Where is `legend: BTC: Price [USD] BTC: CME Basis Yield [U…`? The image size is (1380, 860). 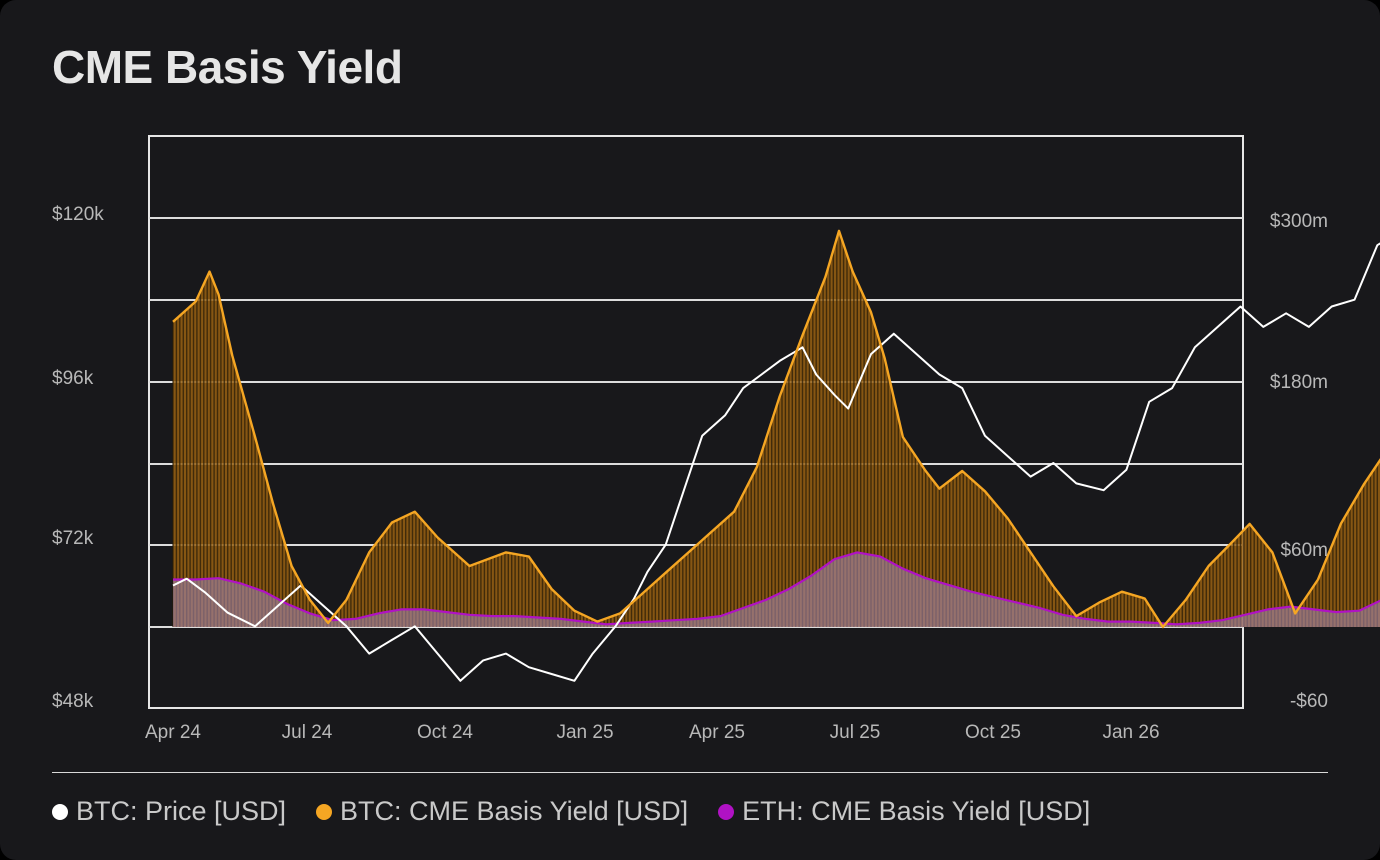 legend: BTC: Price [USD] BTC: CME Basis Yield [U… is located at coordinates (571, 811).